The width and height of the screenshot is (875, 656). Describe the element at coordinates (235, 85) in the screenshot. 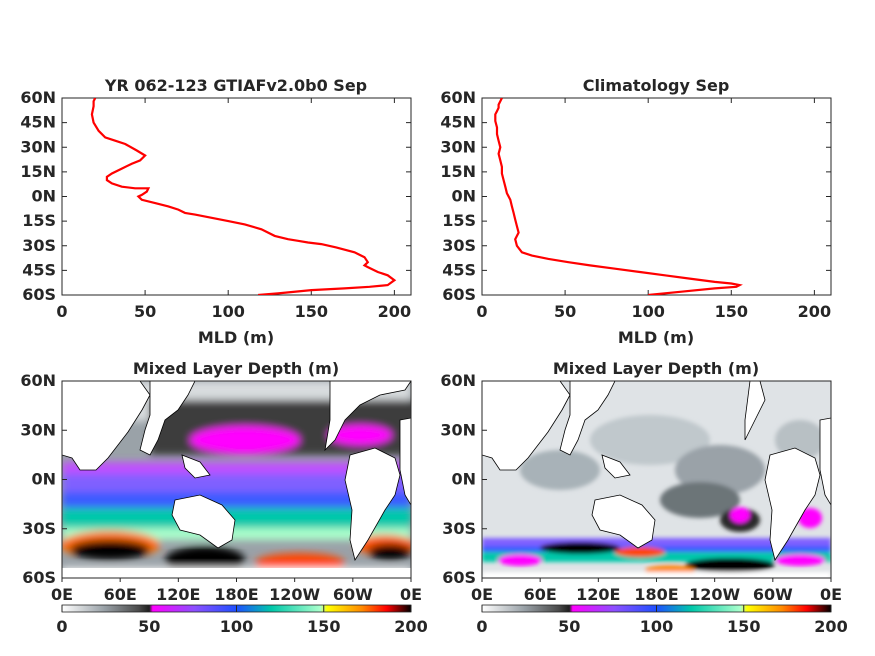

I see `chart-title: YR 062-123 GTIAFv2.0b0 Sep` at that location.